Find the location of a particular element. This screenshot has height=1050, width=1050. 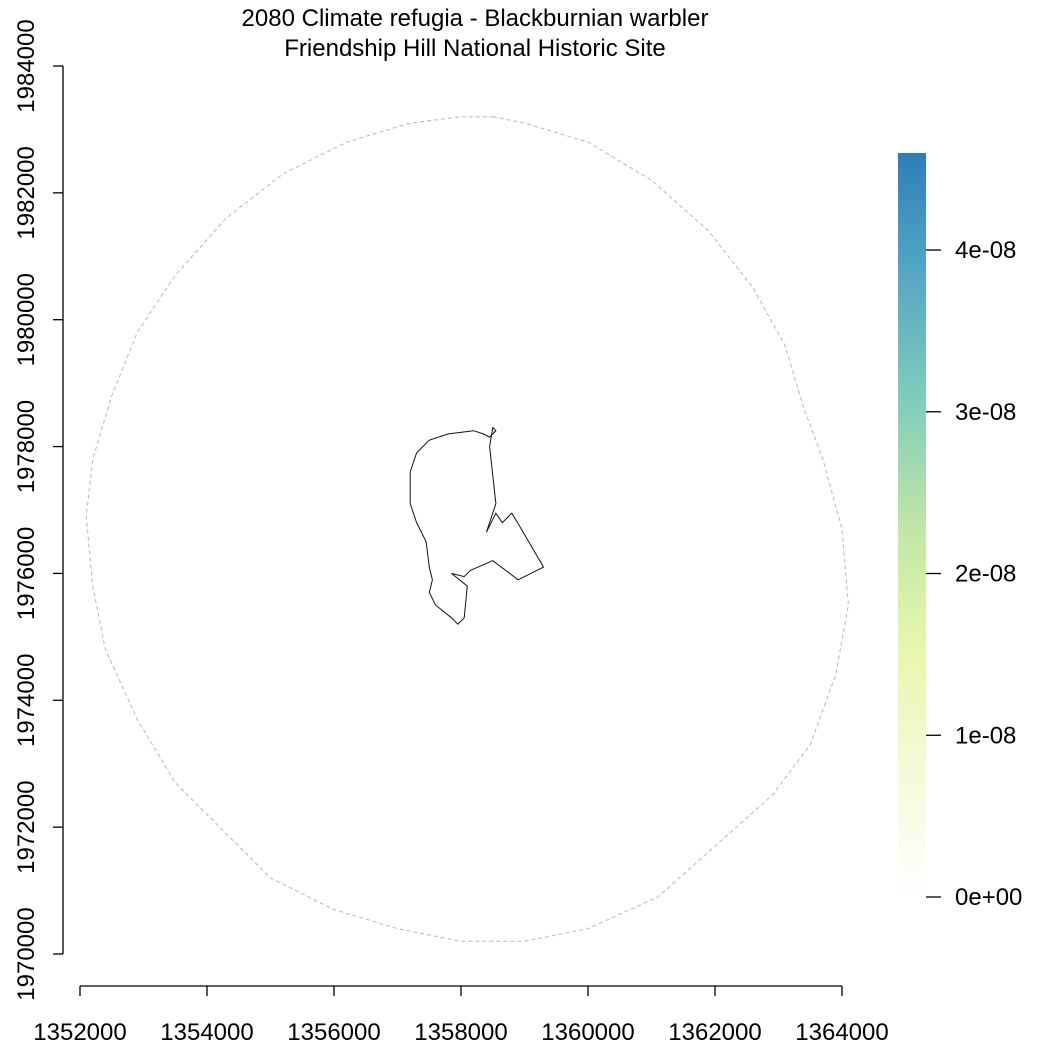

x-tick-label: 1356000 is located at coordinates (333, 1032).